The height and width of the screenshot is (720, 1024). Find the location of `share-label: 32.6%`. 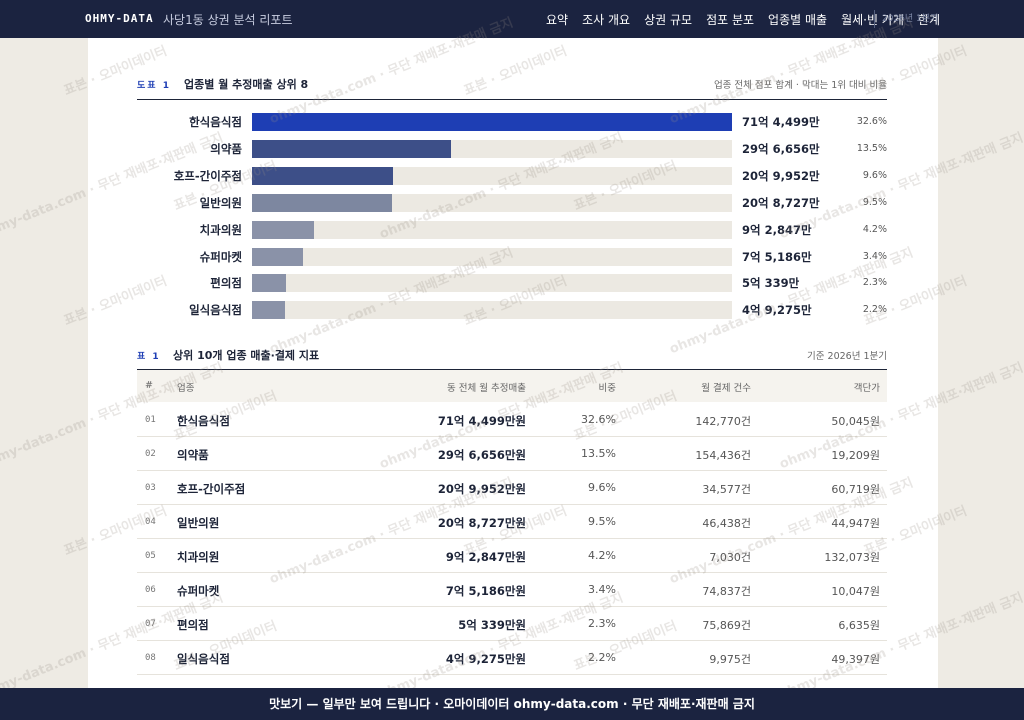

share-label: 32.6% is located at coordinates (871, 121).